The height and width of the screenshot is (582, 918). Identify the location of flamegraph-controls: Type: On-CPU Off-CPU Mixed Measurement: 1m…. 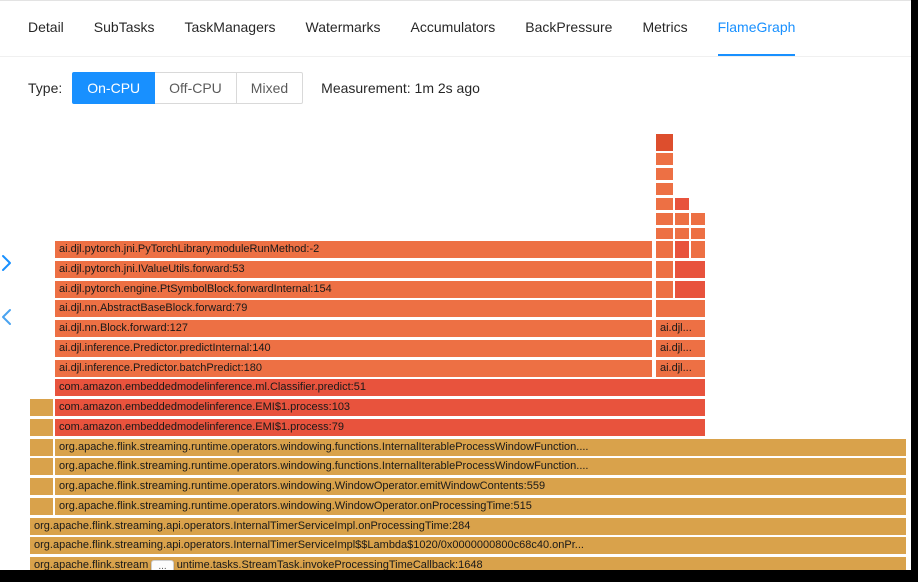
(455, 81).